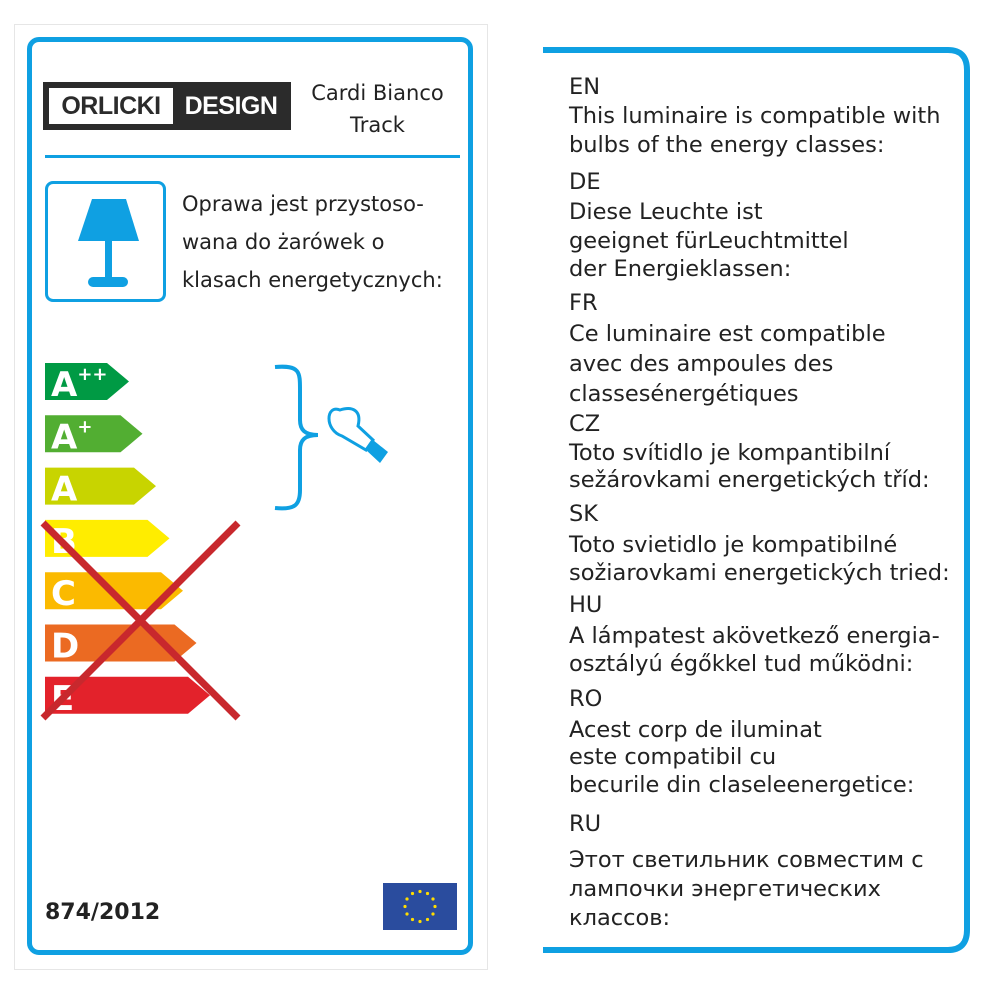  What do you see at coordinates (673, 757) in the screenshot?
I see `text-line: este compatibil cu` at bounding box center [673, 757].